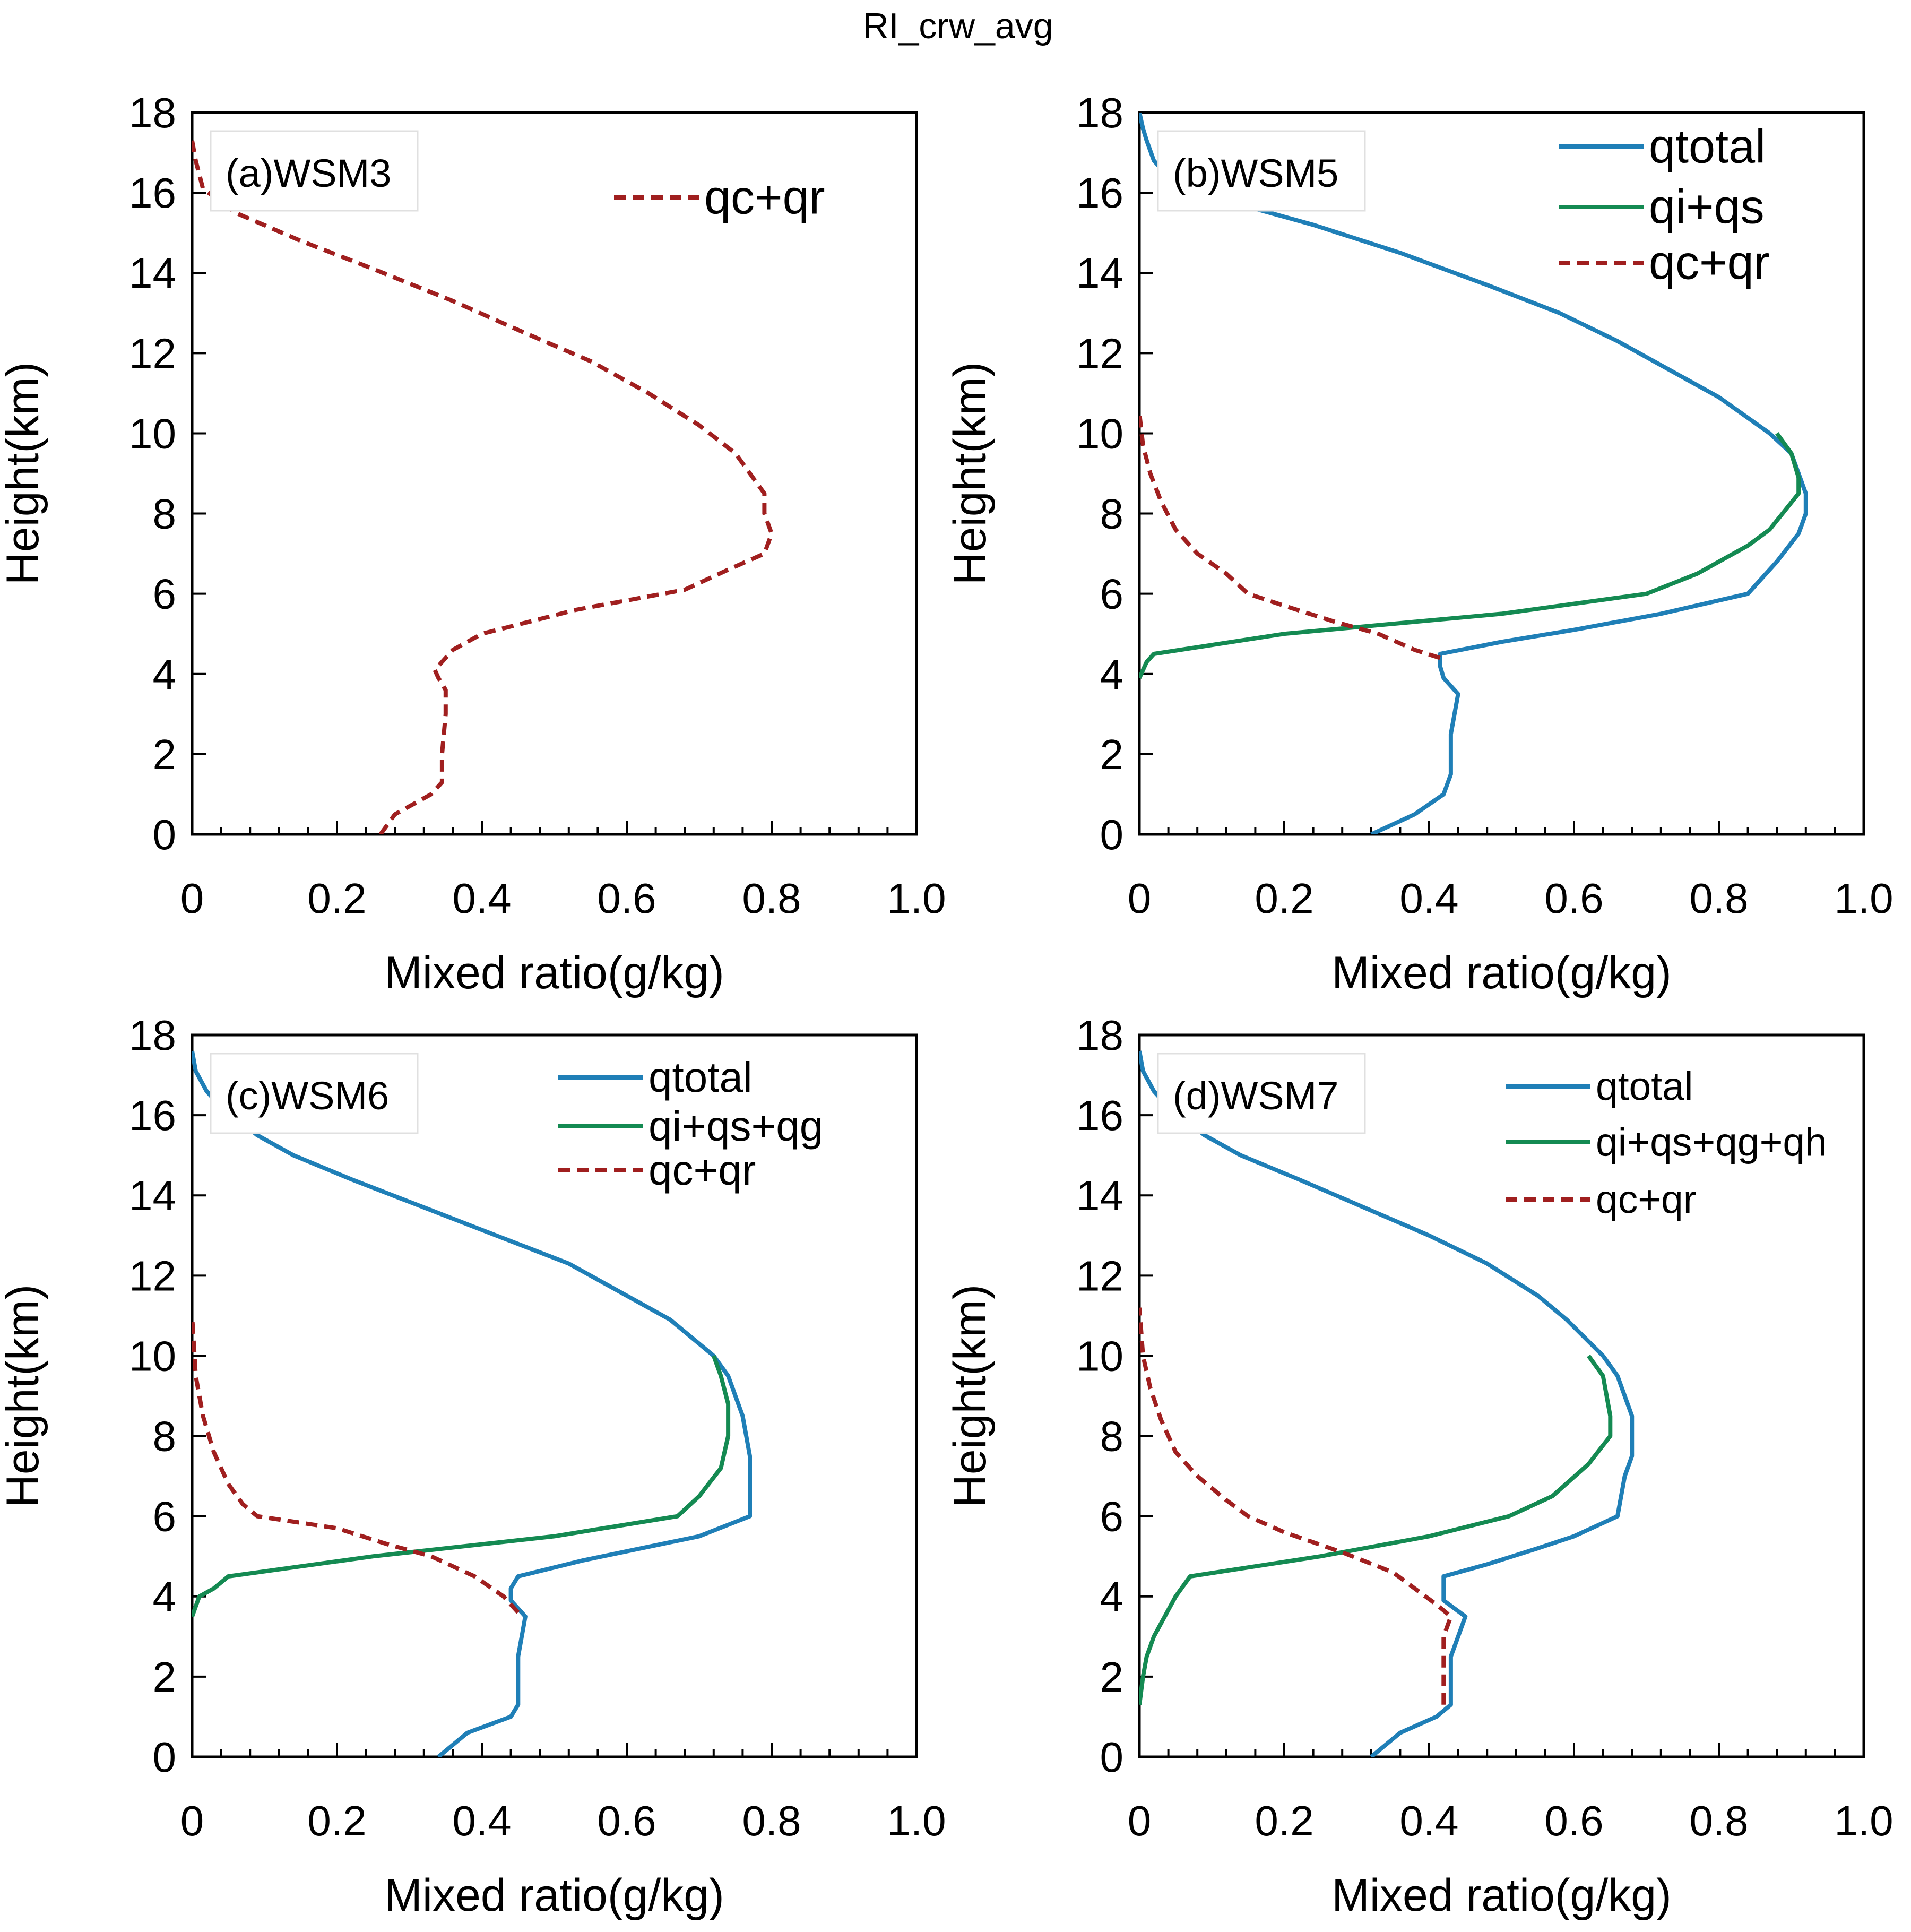  I want to click on legend-label: qi+qs, so click(1707, 207).